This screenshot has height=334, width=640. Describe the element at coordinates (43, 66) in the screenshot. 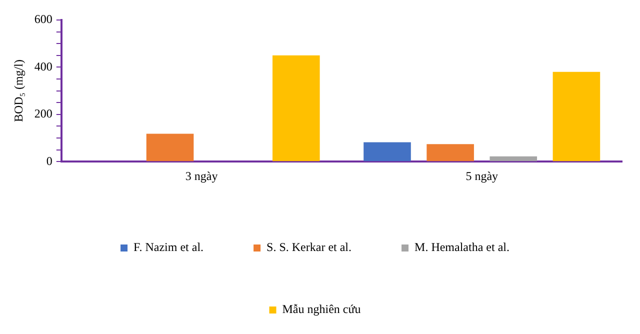

I see `y-tick-label: 400` at that location.